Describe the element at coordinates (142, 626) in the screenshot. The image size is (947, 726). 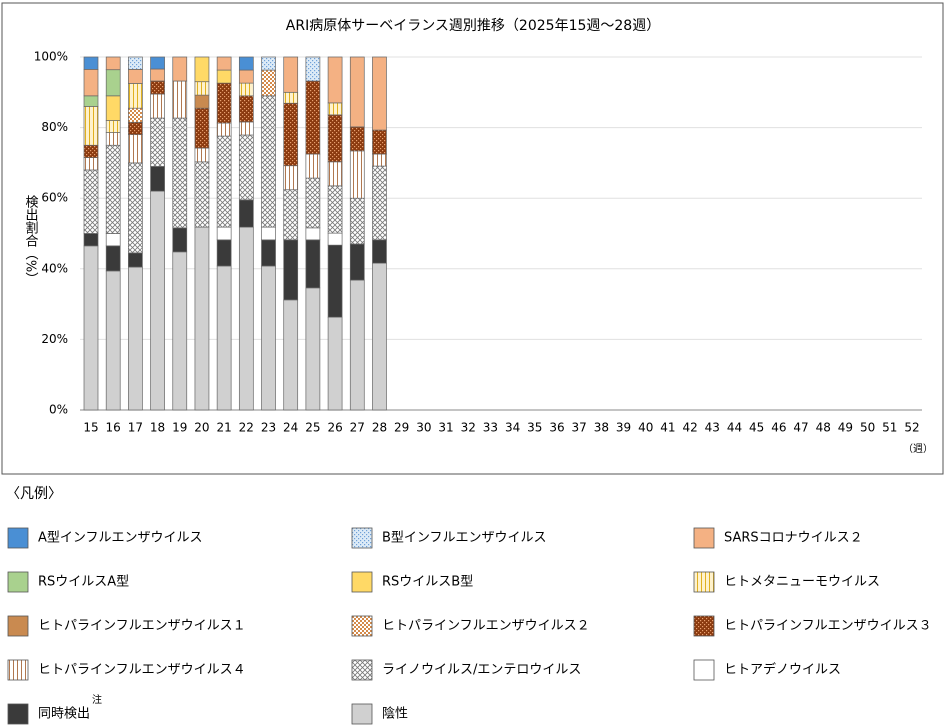
I see `legend-label: ヒトパラインフルエンザウイルス１` at that location.